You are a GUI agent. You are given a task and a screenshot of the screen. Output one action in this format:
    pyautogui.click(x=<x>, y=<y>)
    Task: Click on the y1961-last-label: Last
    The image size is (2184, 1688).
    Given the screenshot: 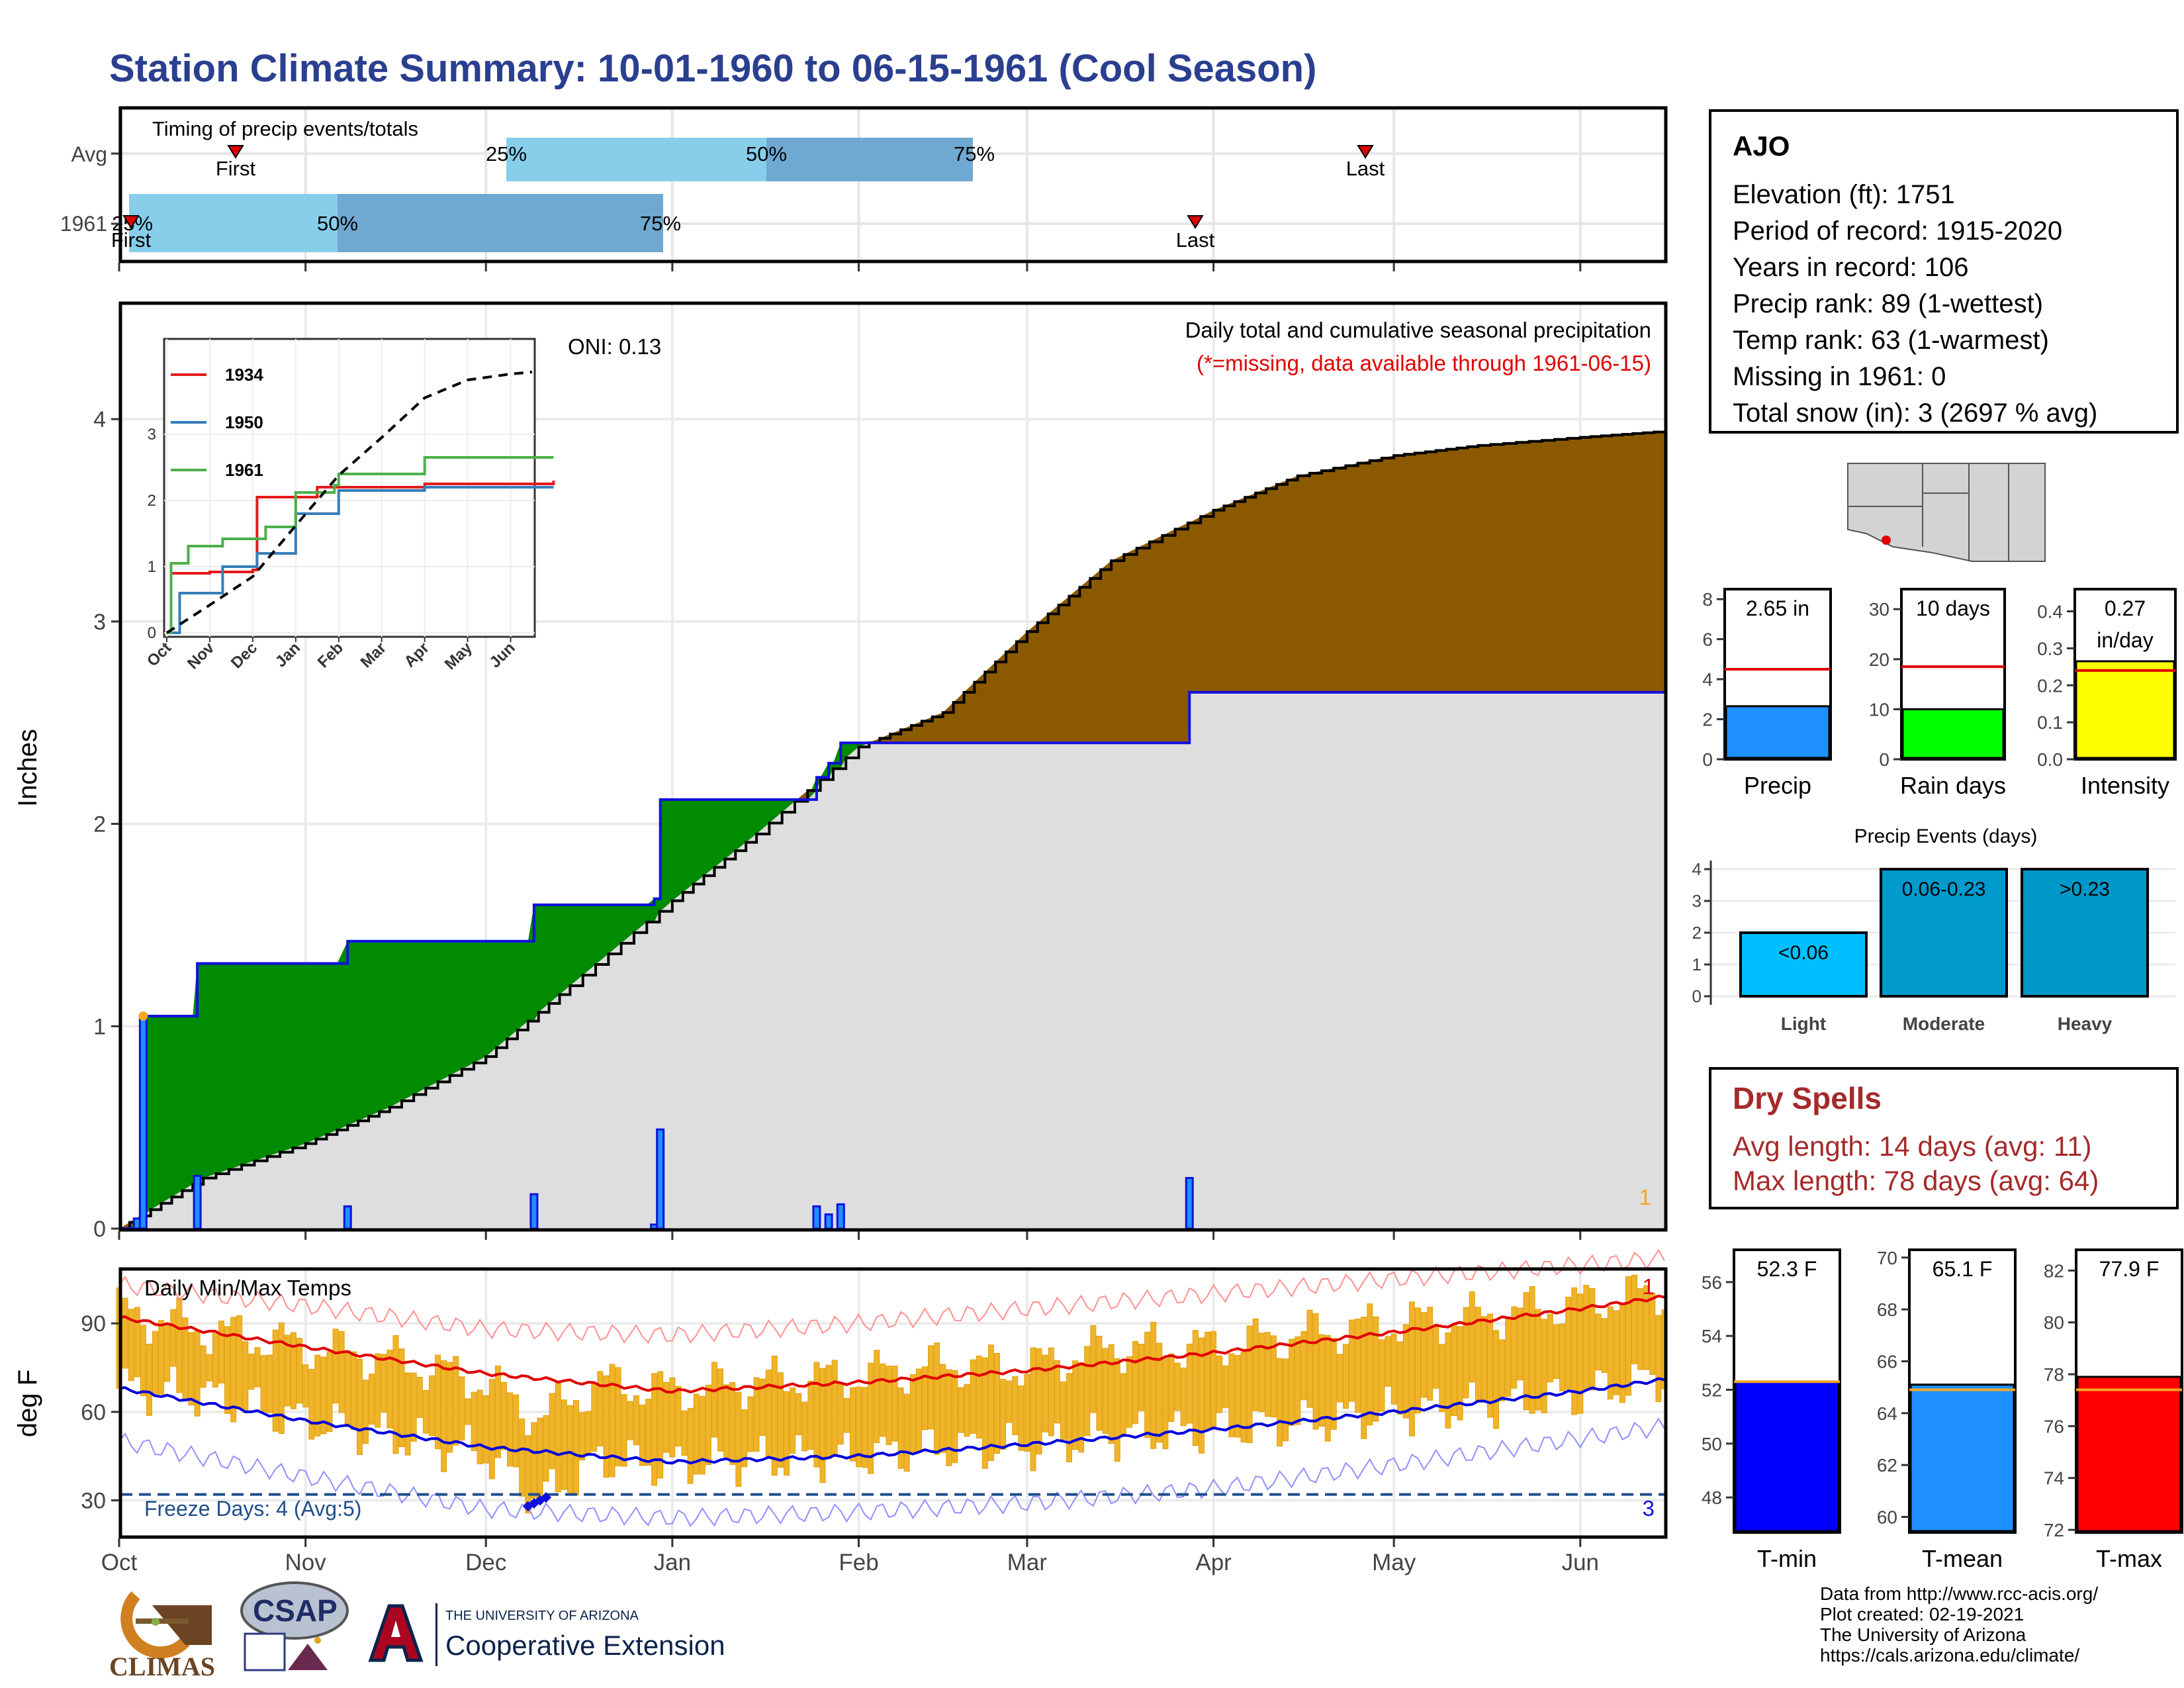 What is the action you would take?
    pyautogui.click(x=1195, y=240)
    